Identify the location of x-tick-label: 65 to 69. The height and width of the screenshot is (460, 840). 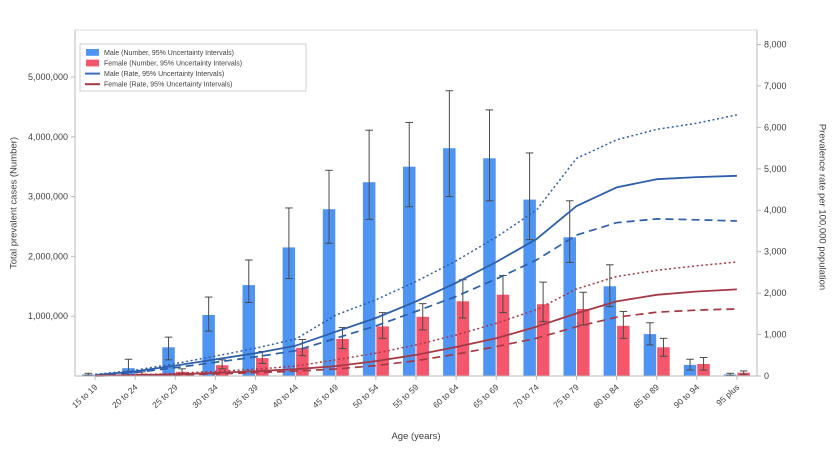
(486, 396).